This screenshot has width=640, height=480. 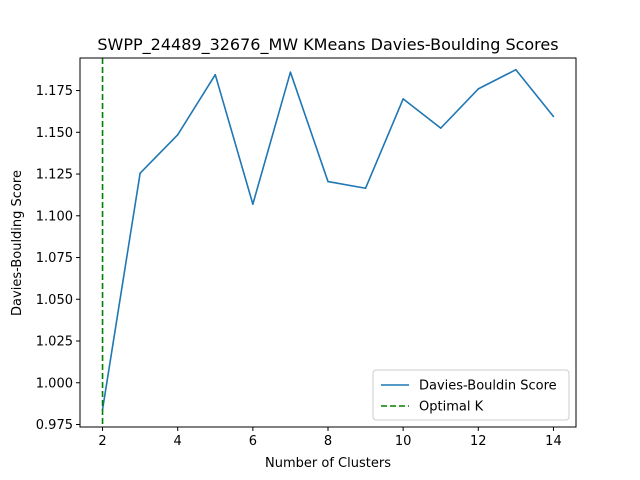 I want to click on y-tick-label-6: 1.125, so click(x=54, y=175).